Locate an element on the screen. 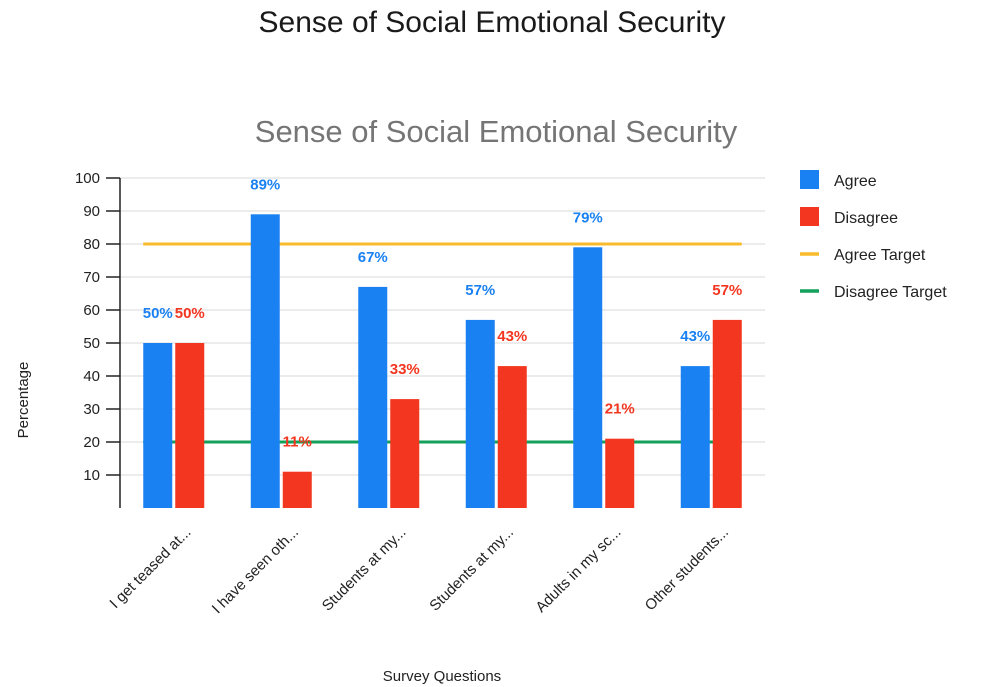 The width and height of the screenshot is (984, 687). chart-title: Sense of Social Emotional Security is located at coordinates (496, 131).